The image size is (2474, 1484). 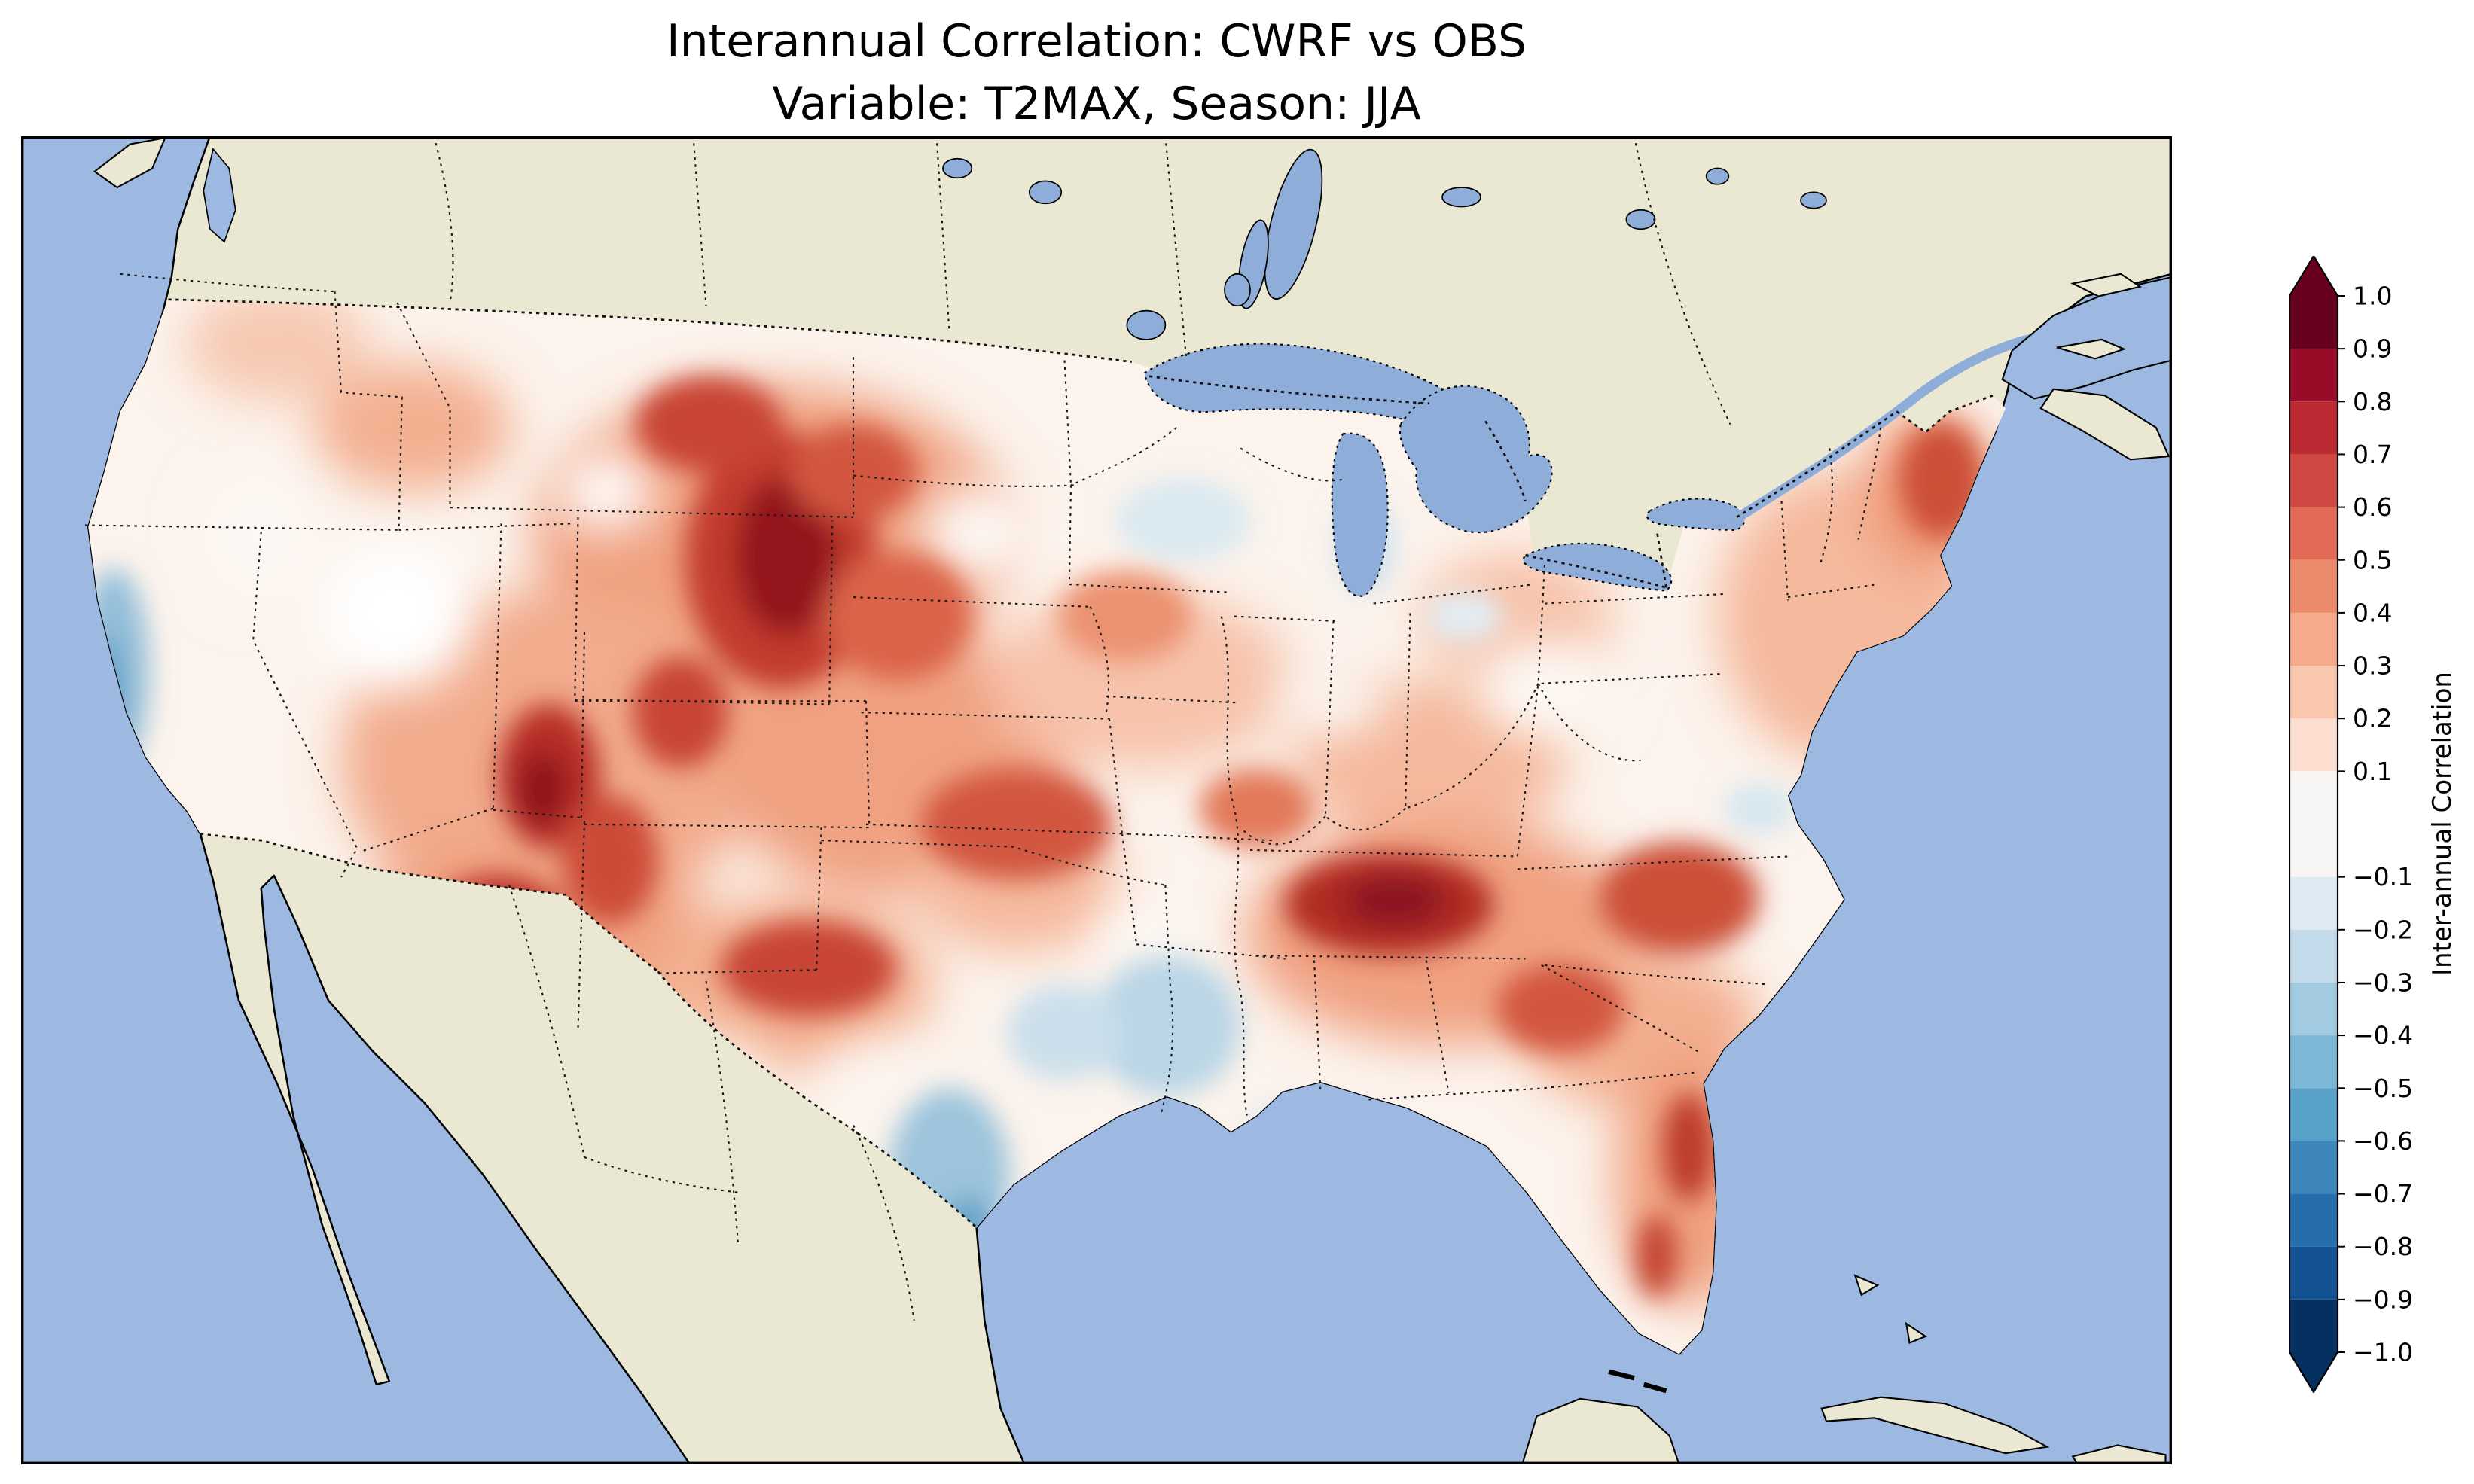 What do you see at coordinates (2383, 1088) in the screenshot?
I see `colorbar-tick-label: −0.5` at bounding box center [2383, 1088].